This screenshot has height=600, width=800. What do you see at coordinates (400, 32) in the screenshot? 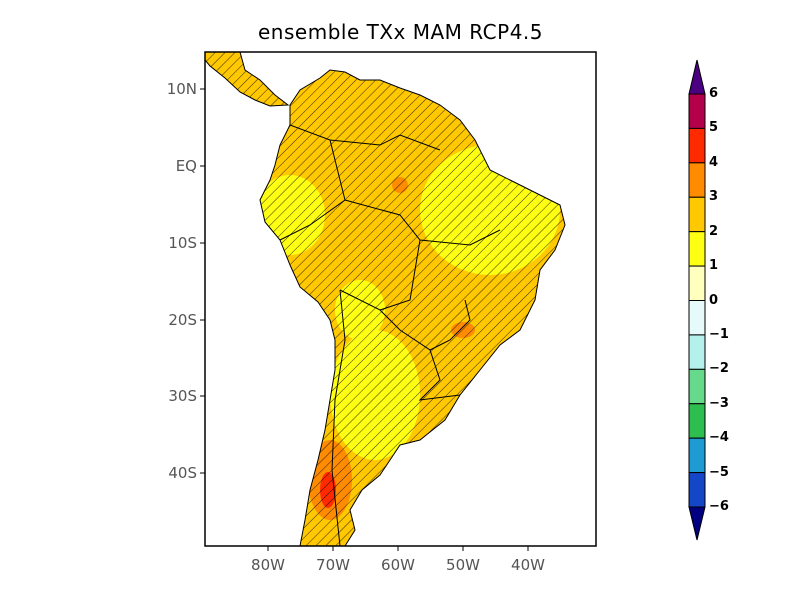
I see `map-title: ensemble TXx MAM RCP4.5` at bounding box center [400, 32].